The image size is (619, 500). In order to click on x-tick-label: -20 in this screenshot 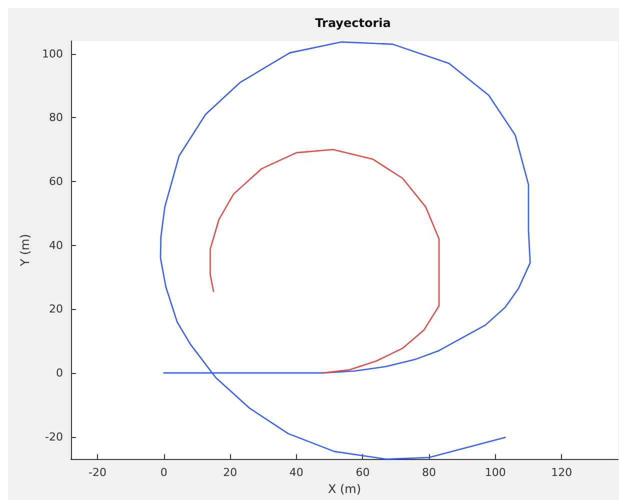, I will do `click(97, 473)`.